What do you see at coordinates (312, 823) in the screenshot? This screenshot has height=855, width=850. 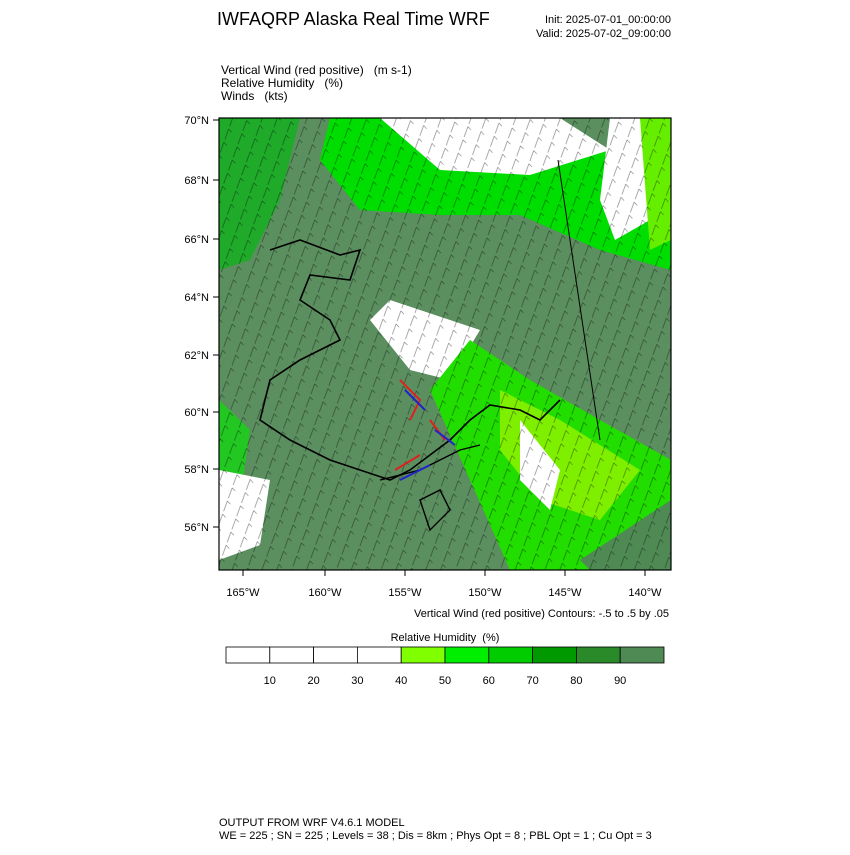 I see `footer-line: OUTPUT FROM WRF V4.6.1 MODEL` at bounding box center [312, 823].